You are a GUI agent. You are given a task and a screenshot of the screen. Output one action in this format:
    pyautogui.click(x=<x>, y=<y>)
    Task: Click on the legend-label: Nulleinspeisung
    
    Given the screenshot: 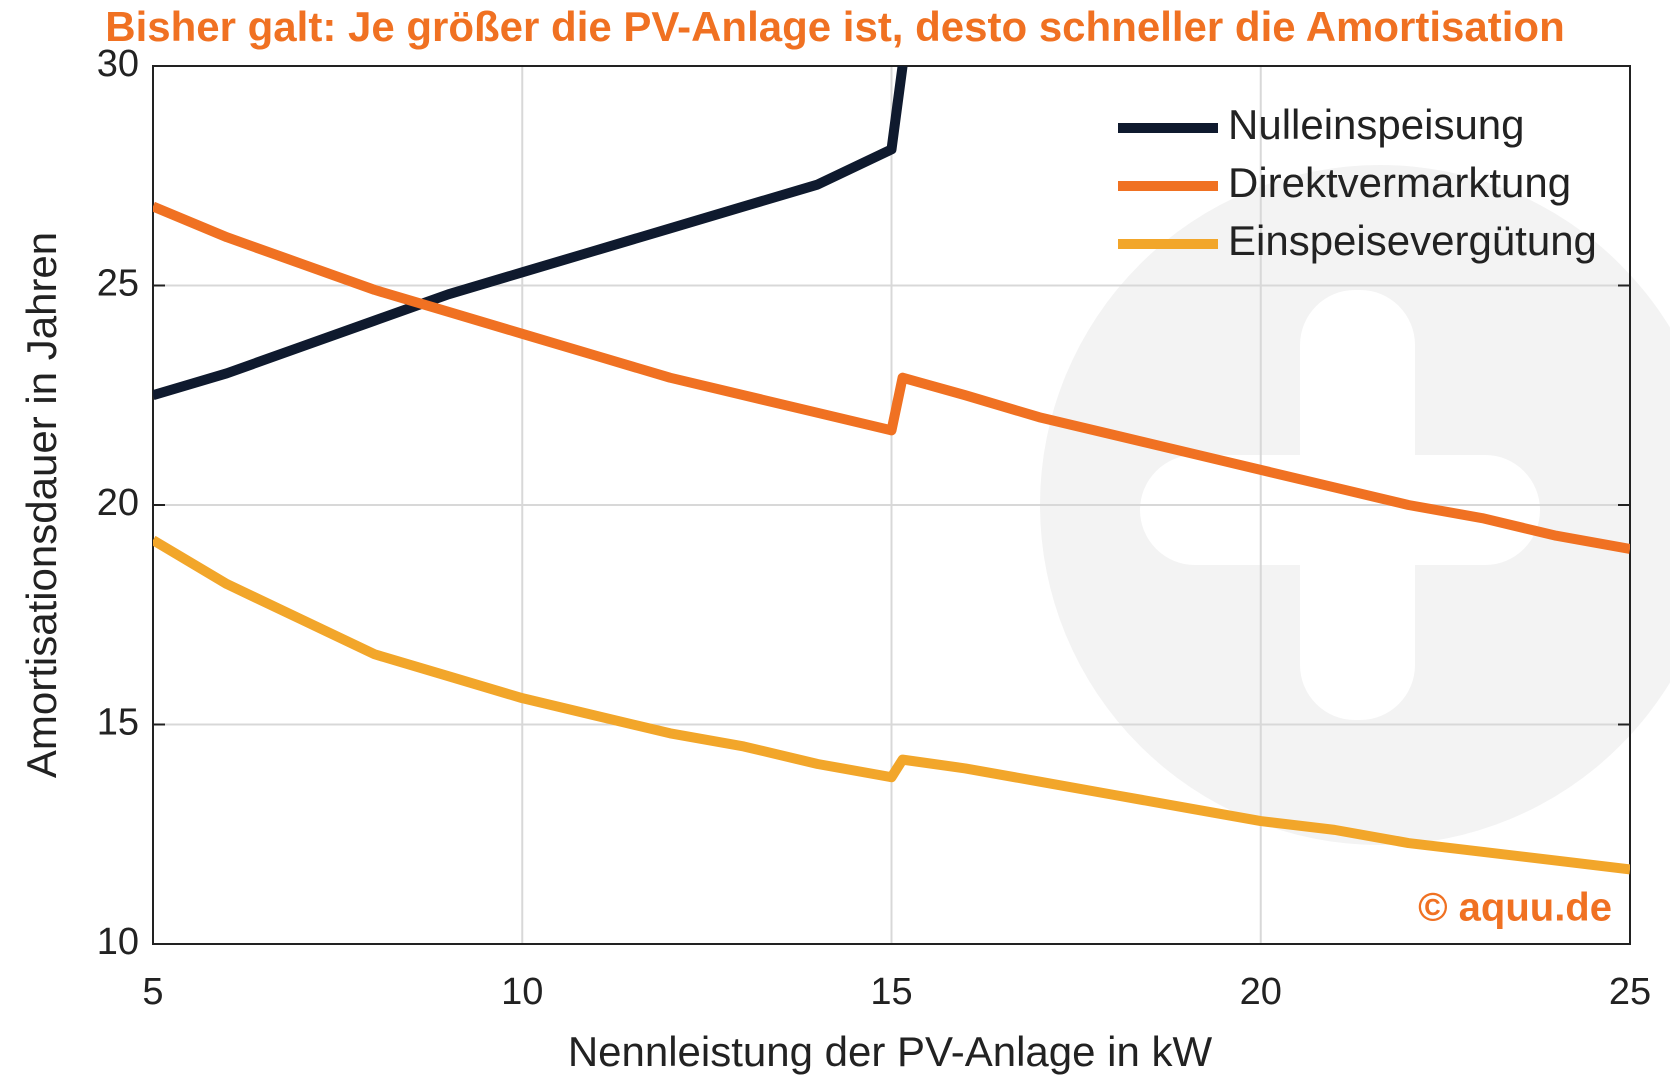 What is the action you would take?
    pyautogui.click(x=1376, y=124)
    